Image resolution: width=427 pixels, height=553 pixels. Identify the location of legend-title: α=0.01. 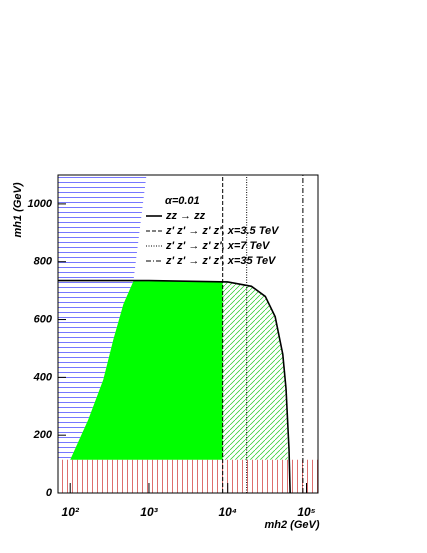
(182, 201).